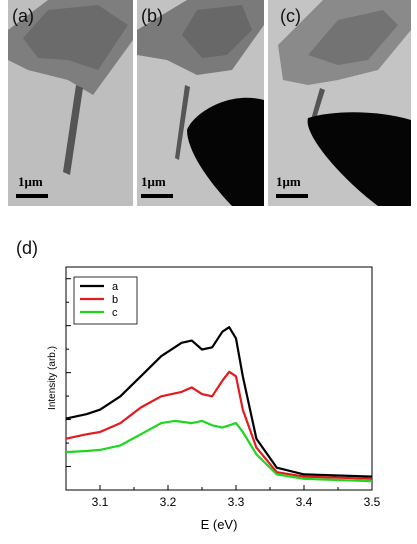 This screenshot has height=544, width=417. I want to click on scale-label-b: 1μm, so click(153, 181).